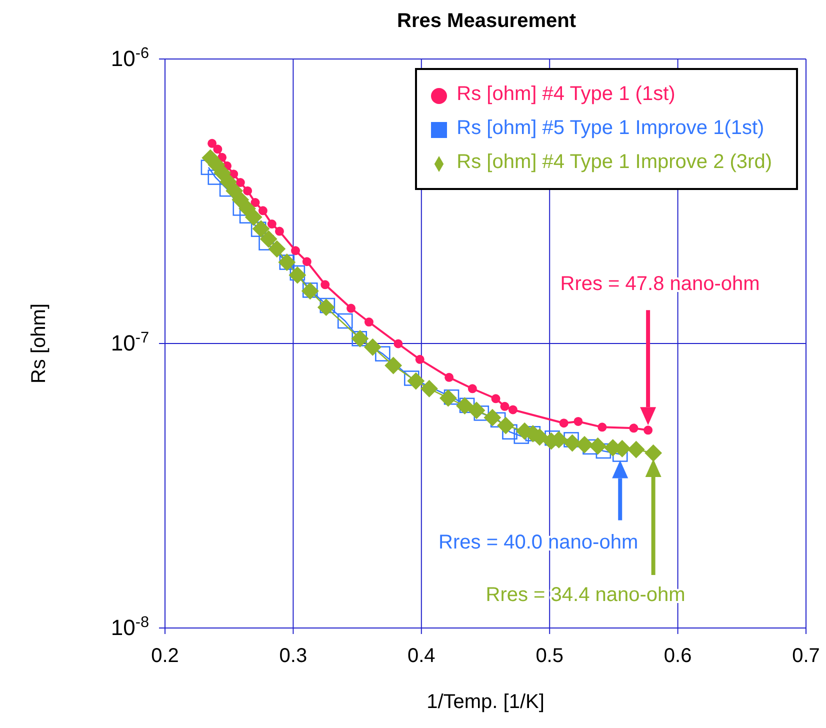  Describe the element at coordinates (293, 656) in the screenshot. I see `x-tick-label: 0.3` at that location.